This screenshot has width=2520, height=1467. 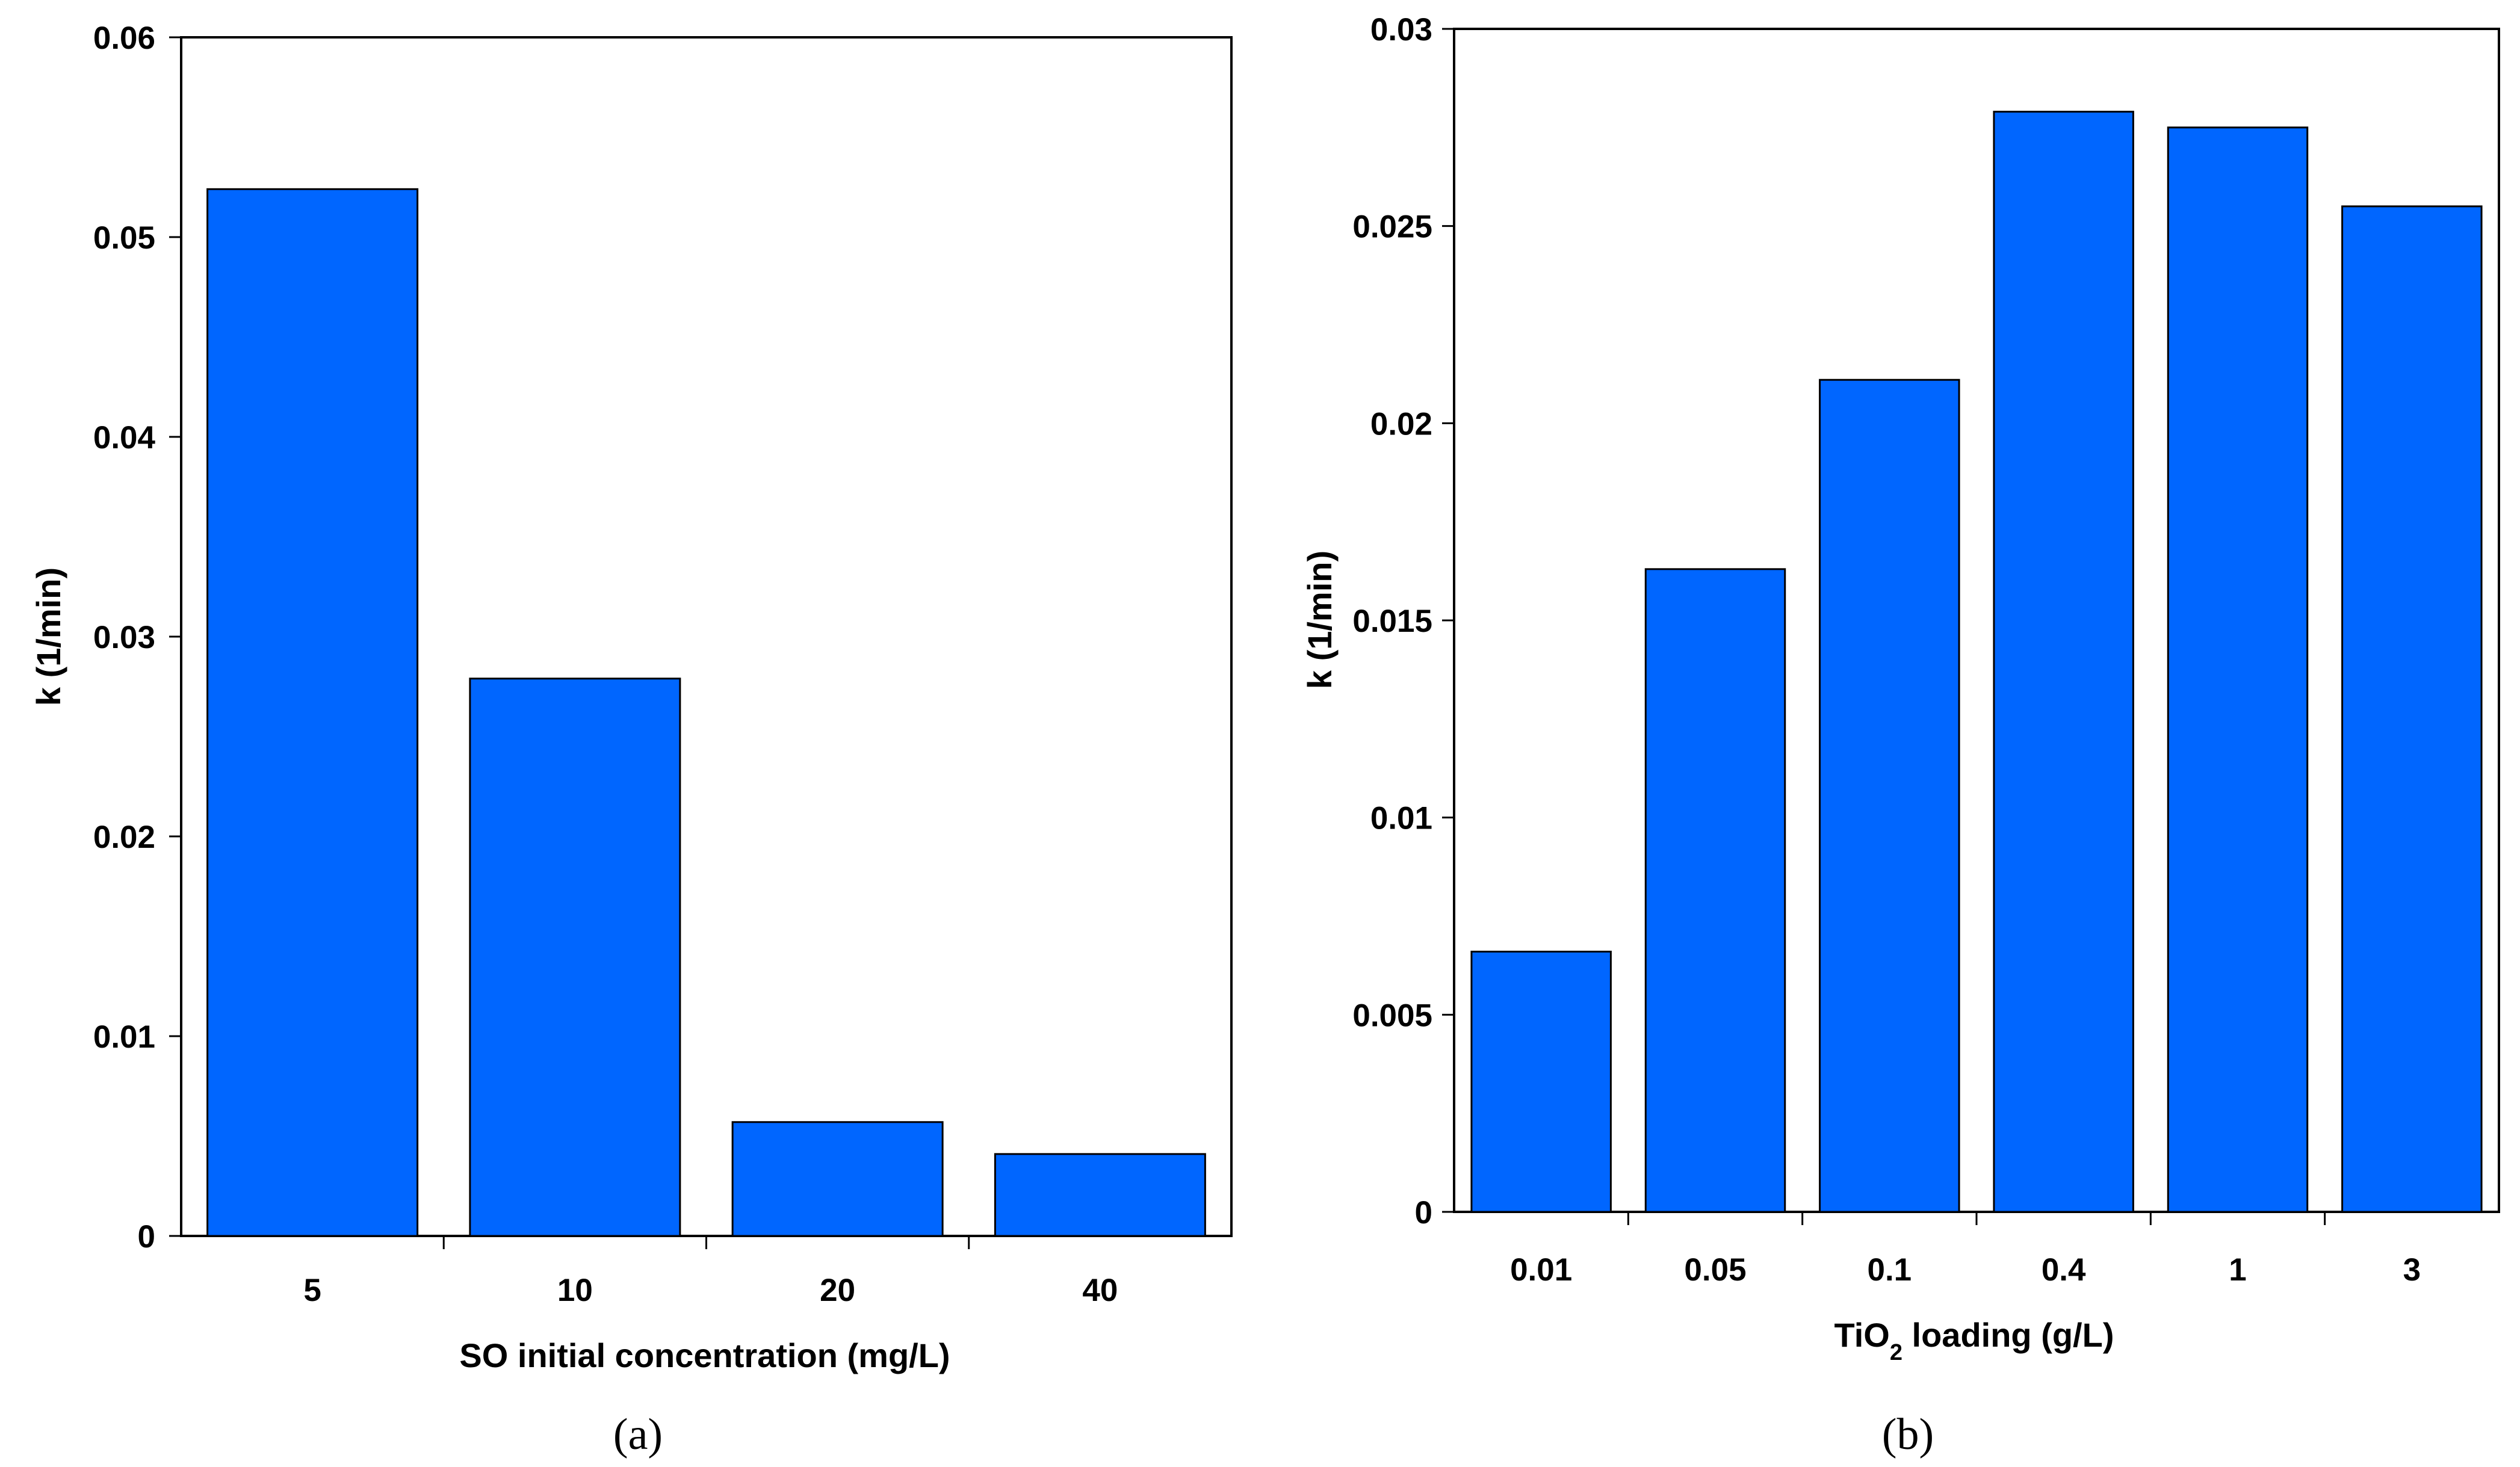 I want to click on x-tick-label-b: 0.1, so click(x=1889, y=1270).